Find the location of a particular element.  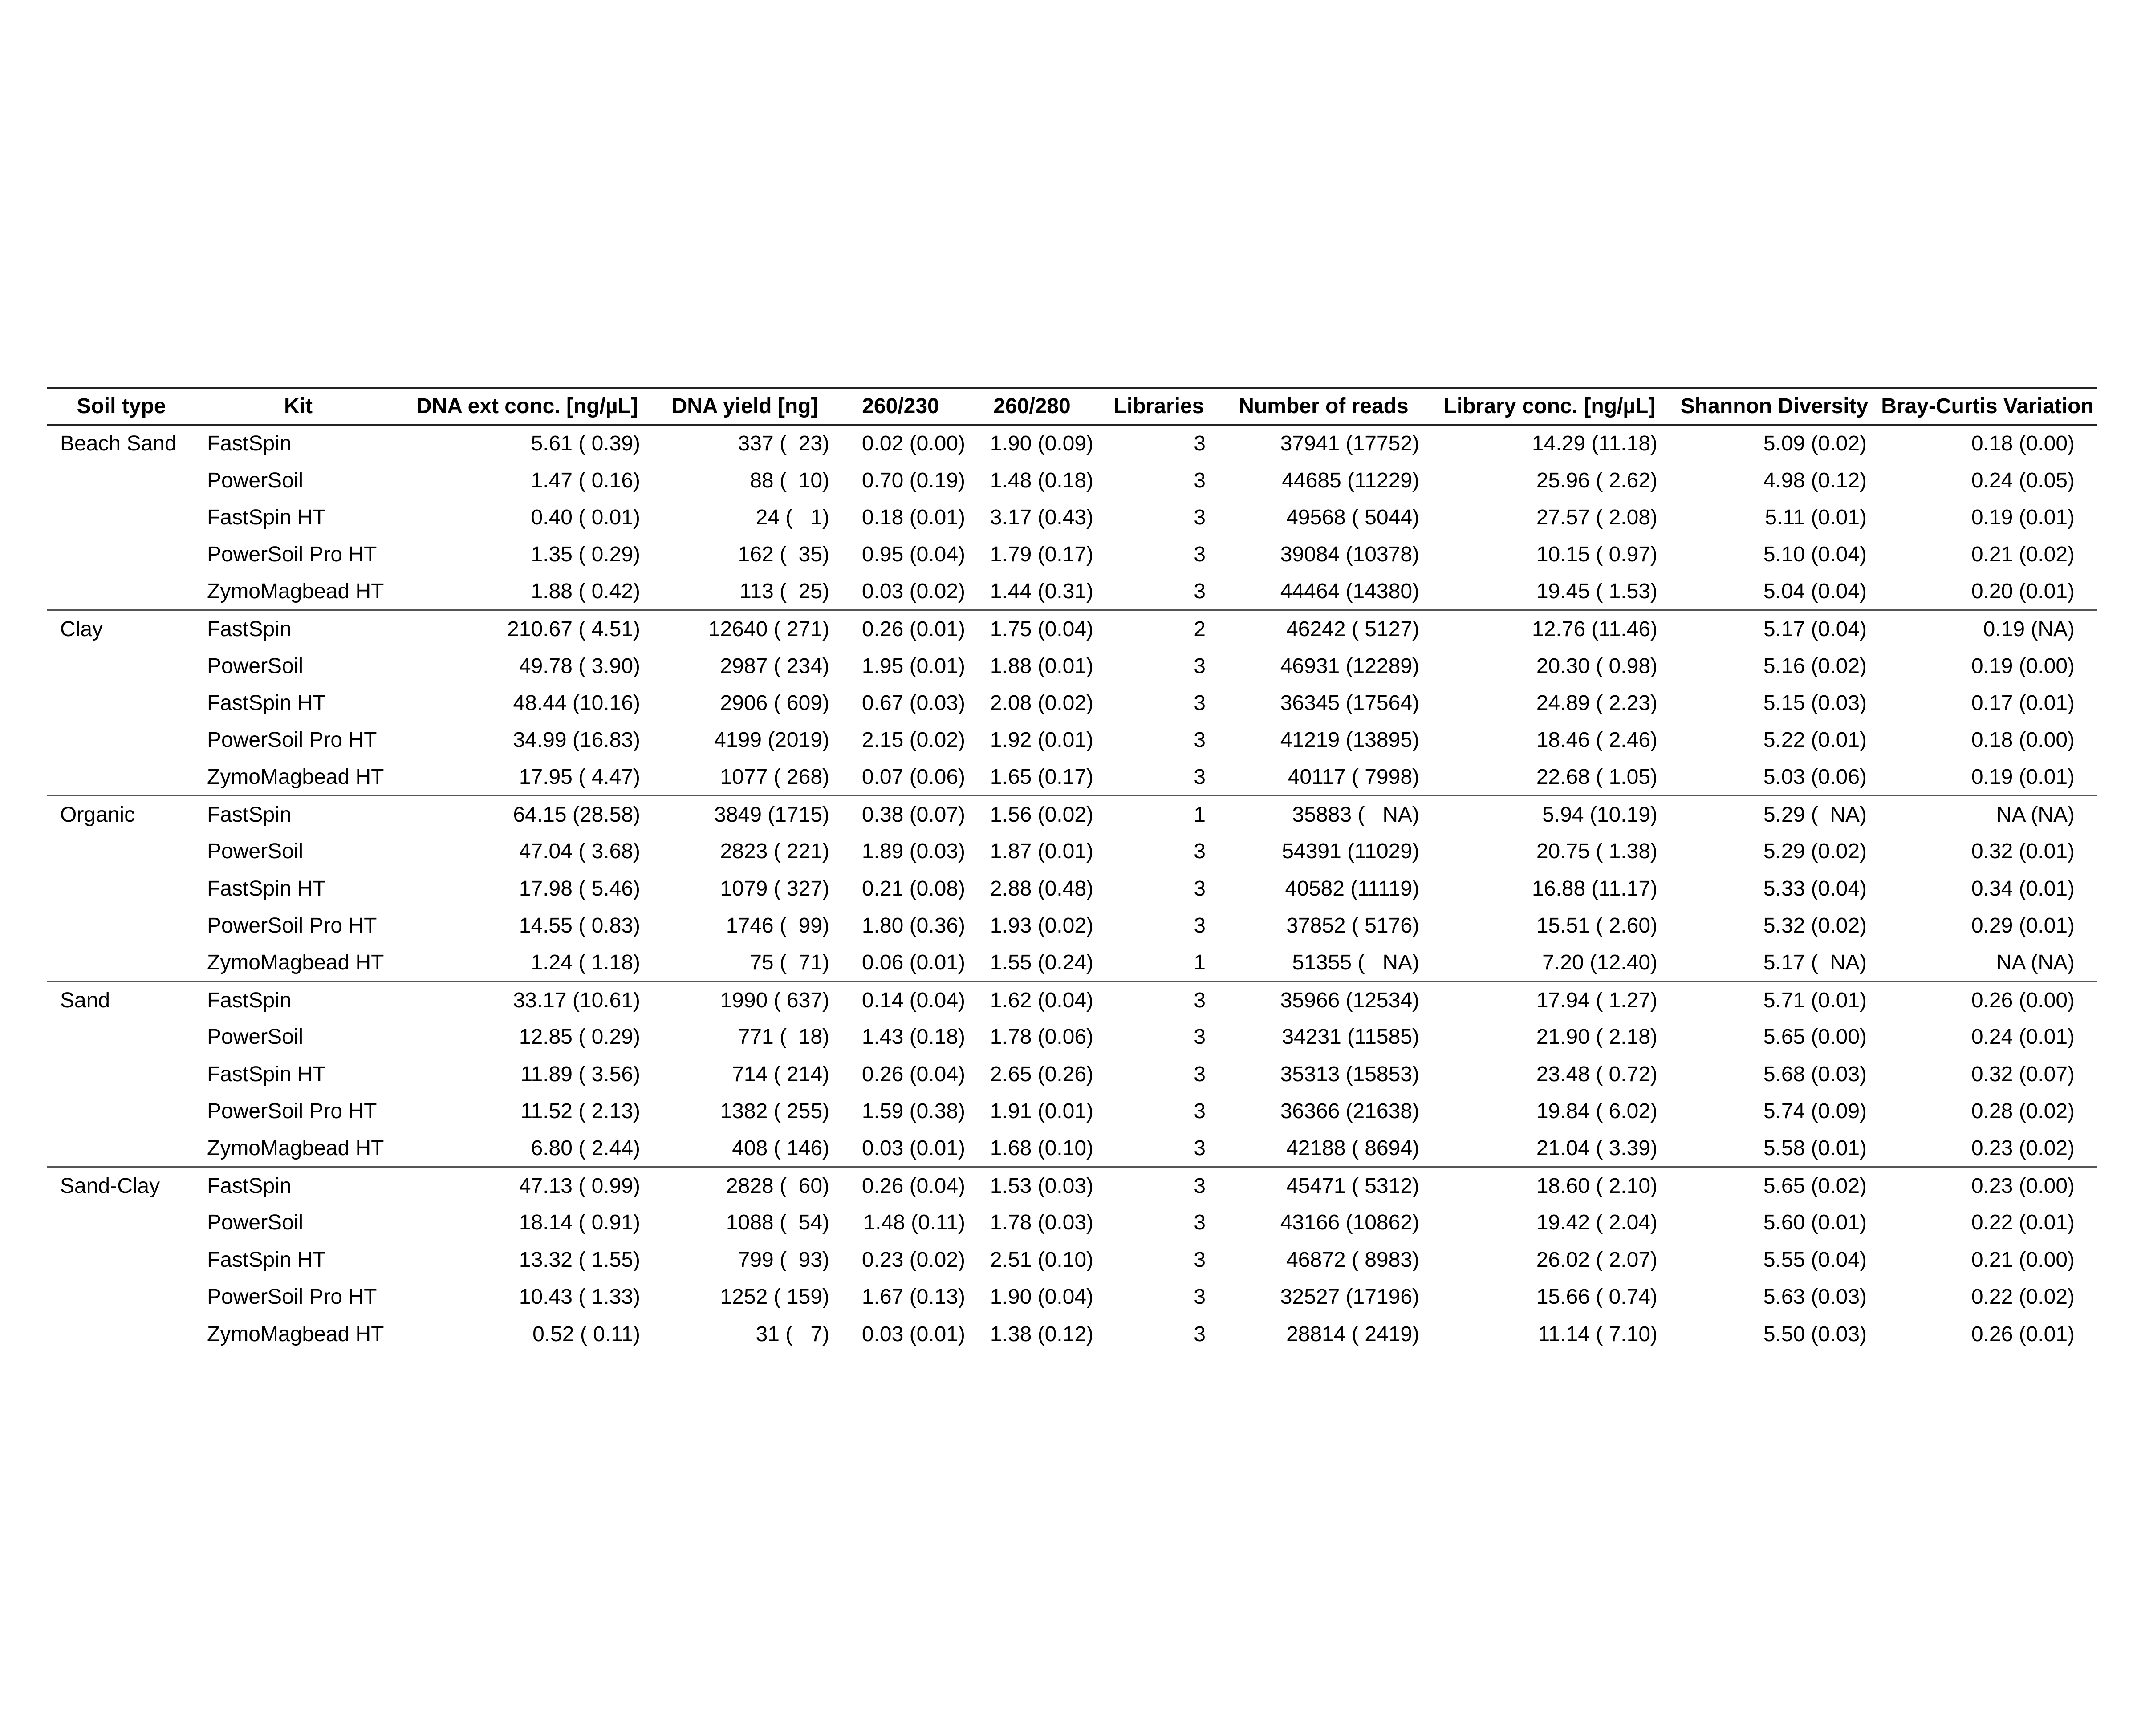

cell-260-230: 1.67 (0.13) is located at coordinates (913, 1297).